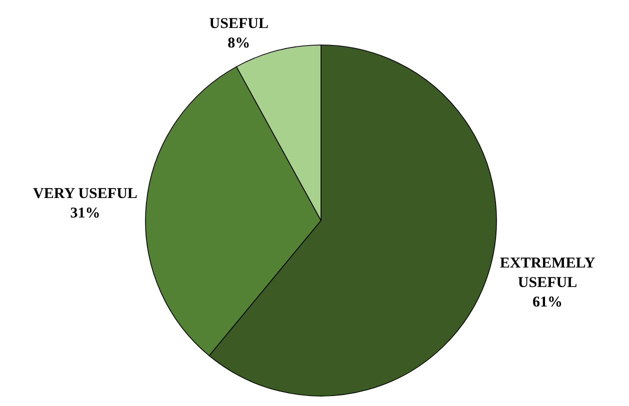 The image size is (629, 406). What do you see at coordinates (85, 194) in the screenshot?
I see `slice-label: VERY USEFUL` at bounding box center [85, 194].